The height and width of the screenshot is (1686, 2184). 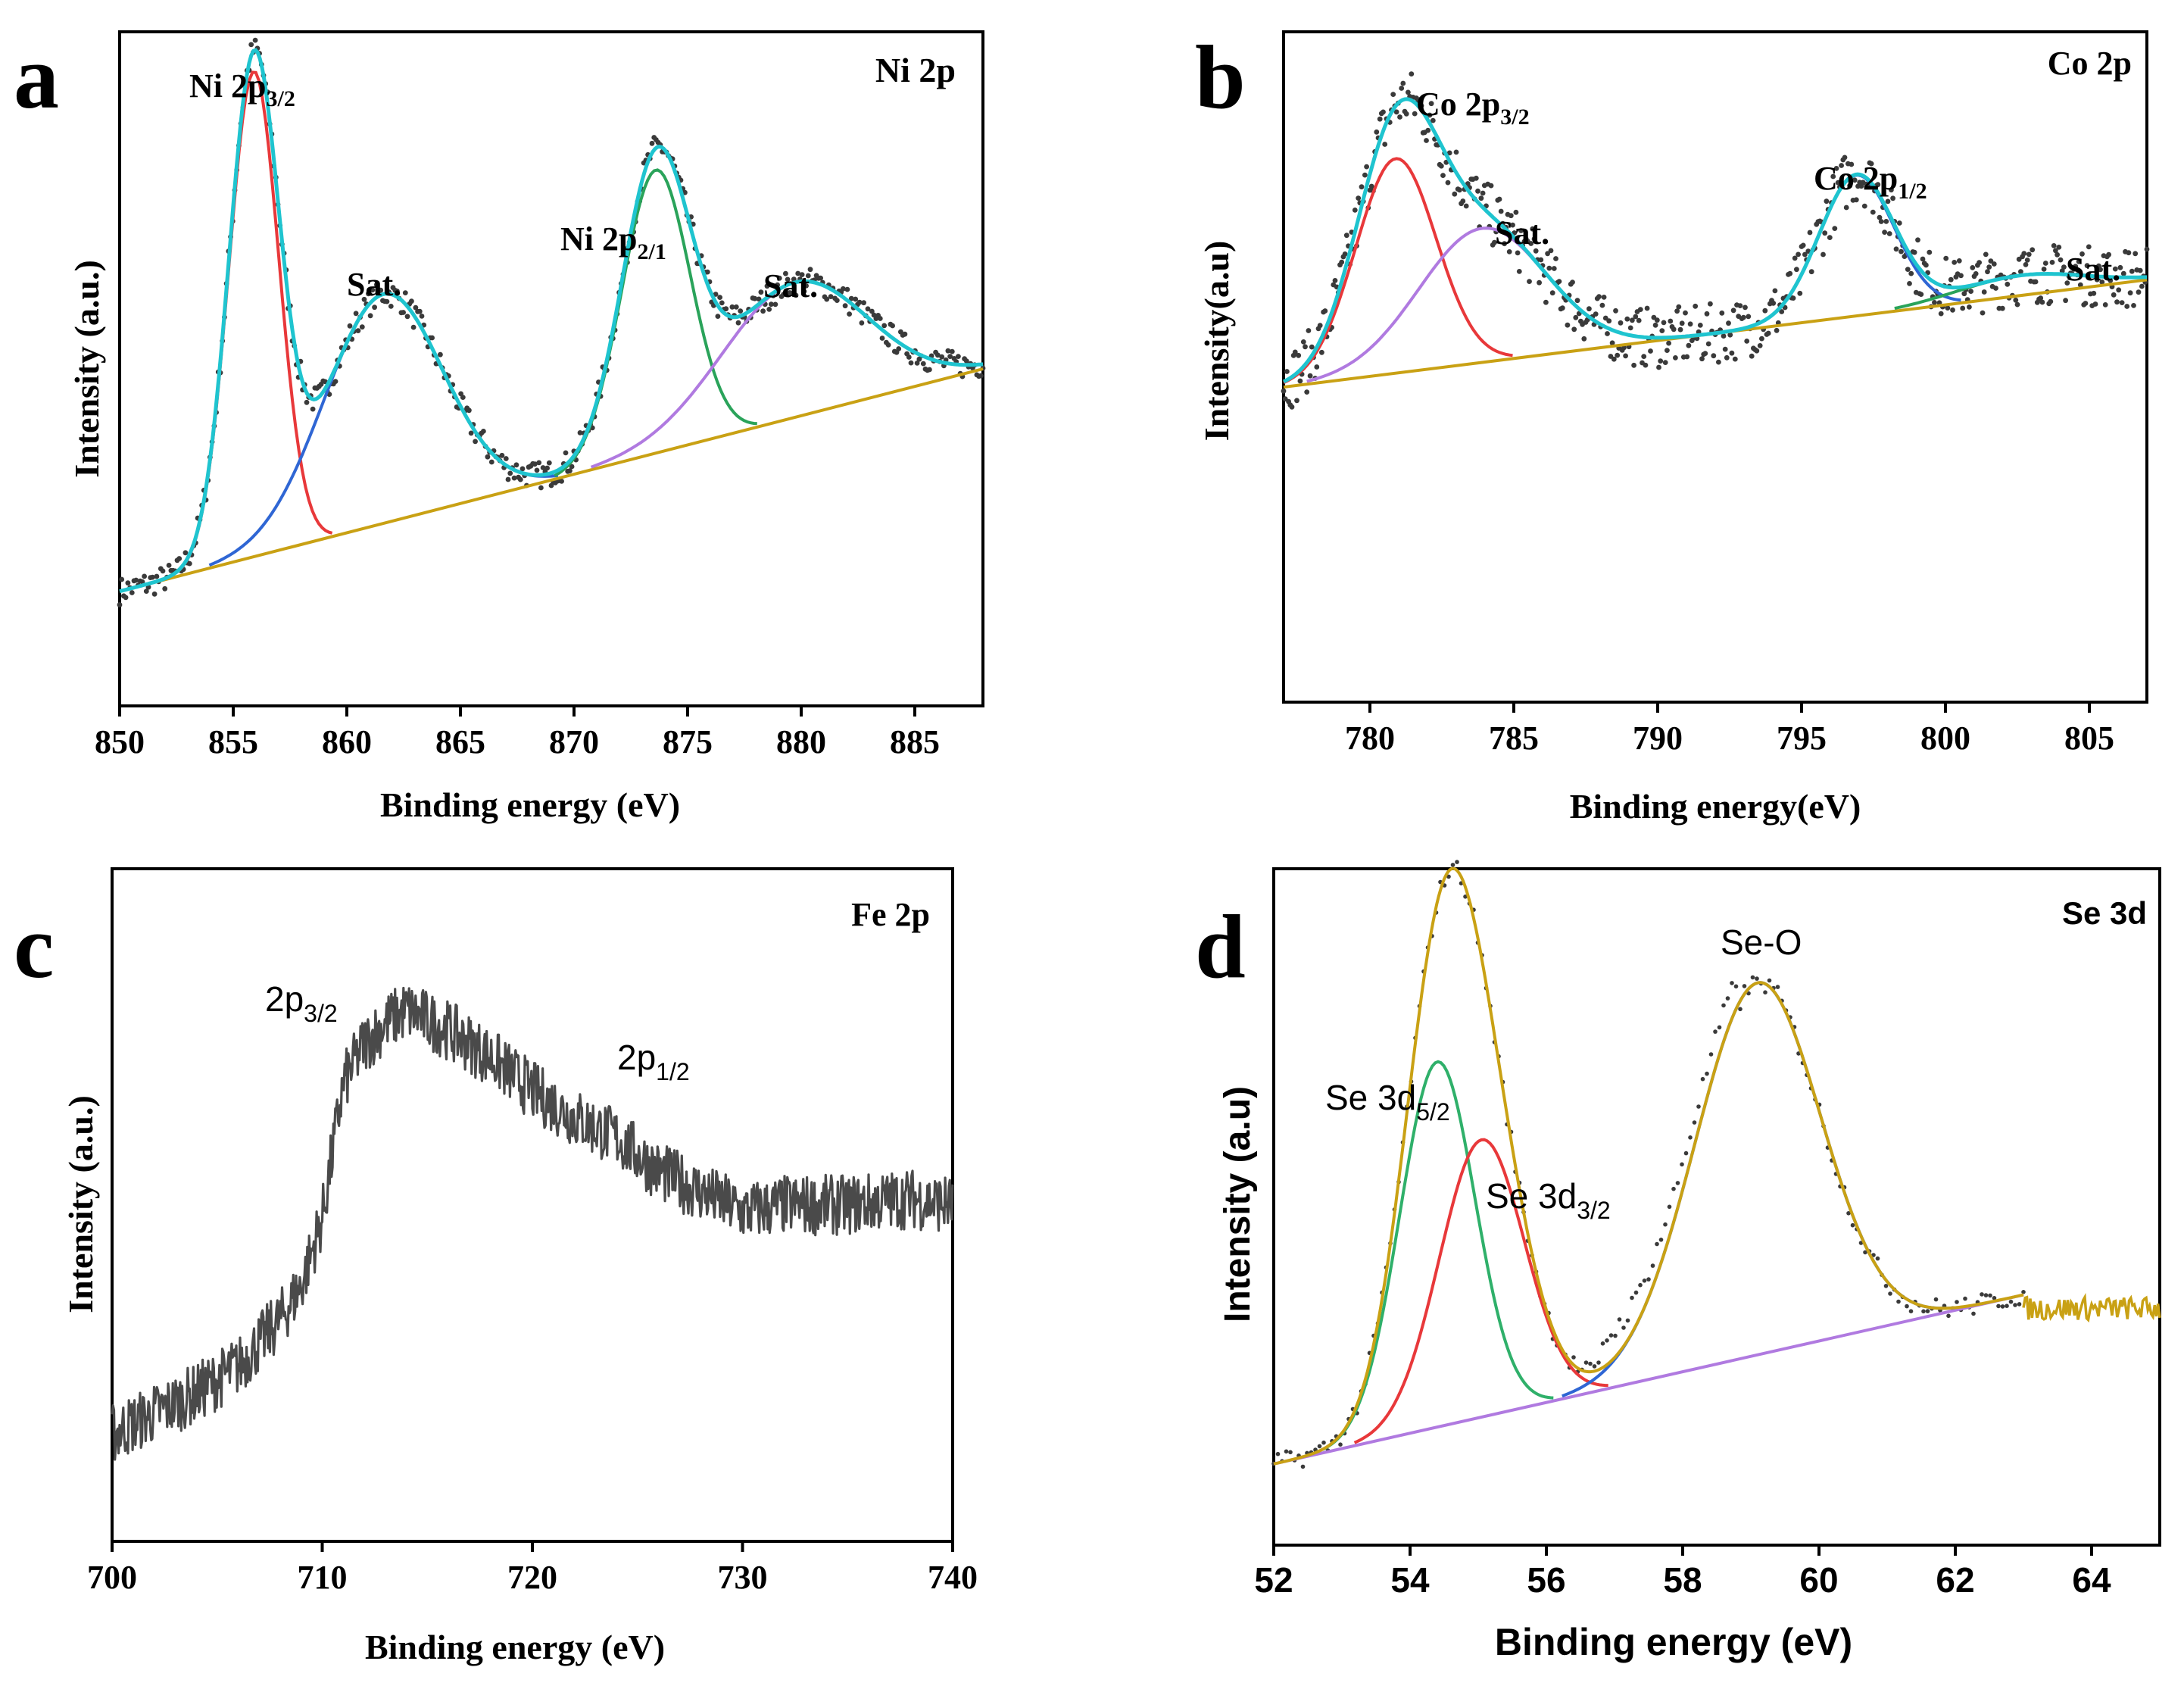 I want to click on x-tick-label: 62, so click(x=1955, y=1580).